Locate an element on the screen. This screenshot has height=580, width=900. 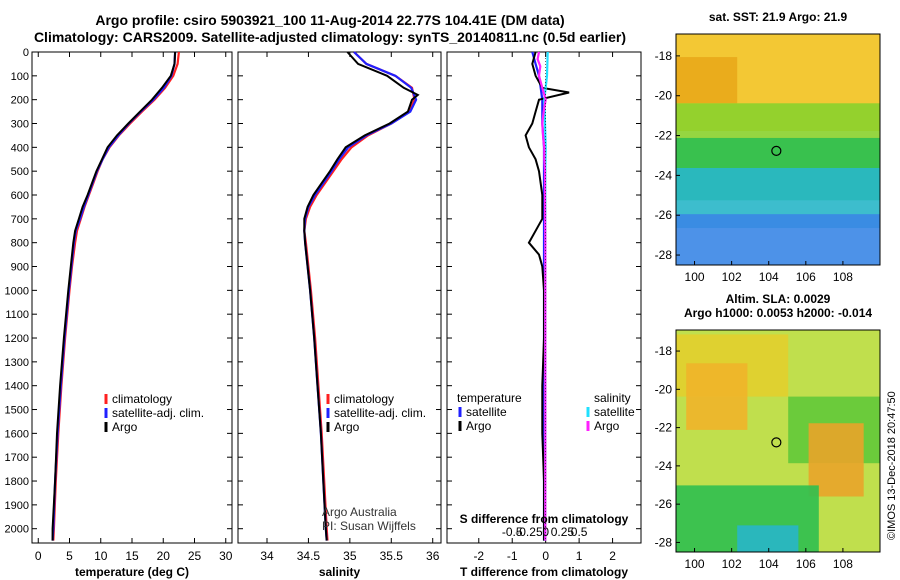
y-tick-label: 1200 is located at coordinates (17, 339).